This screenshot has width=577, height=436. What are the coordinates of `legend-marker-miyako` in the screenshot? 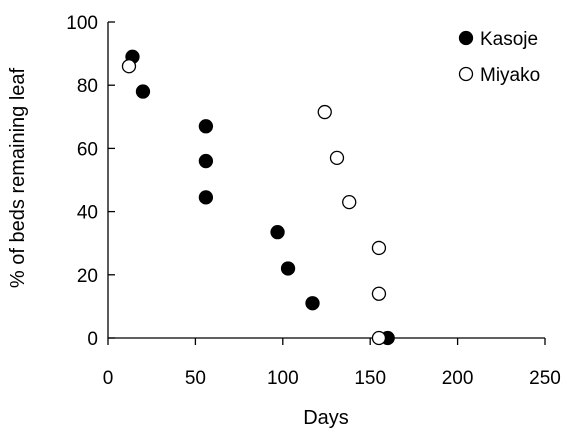 It's located at (466, 74).